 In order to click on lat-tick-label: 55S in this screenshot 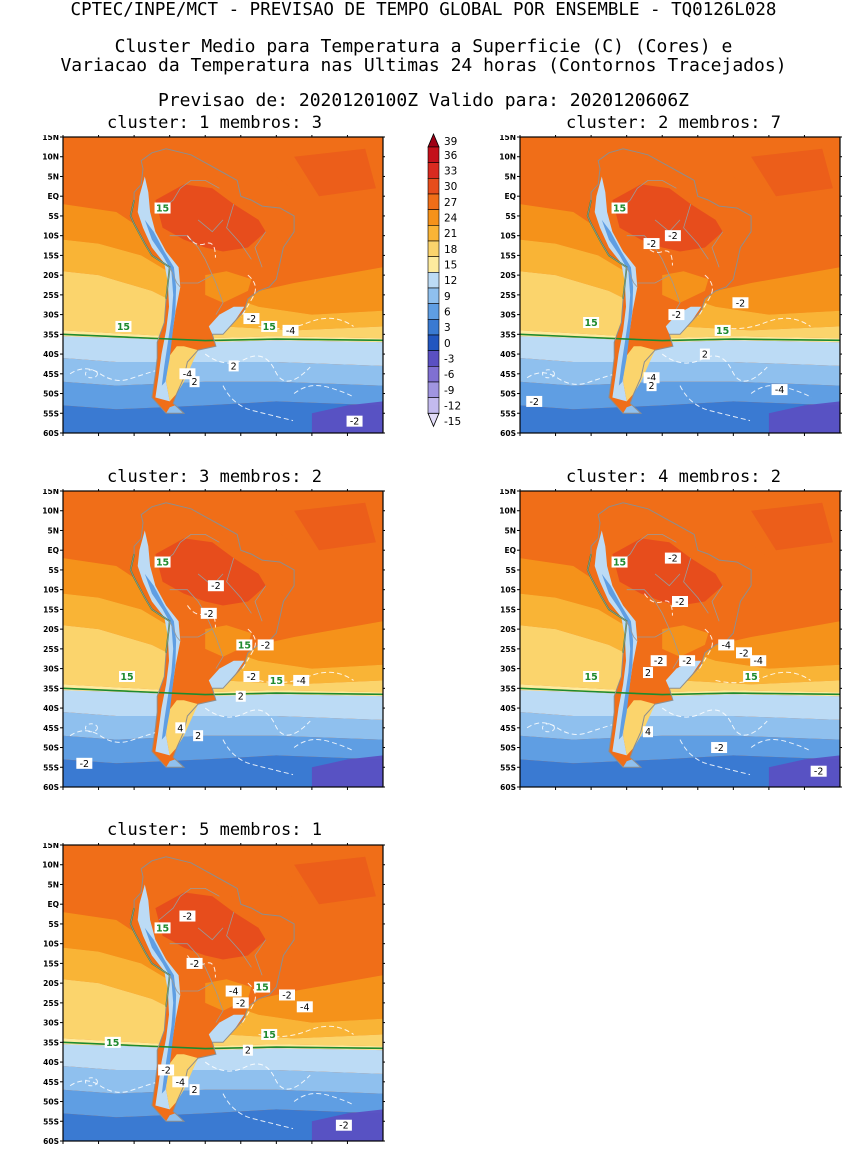, I will do `click(508, 767)`.